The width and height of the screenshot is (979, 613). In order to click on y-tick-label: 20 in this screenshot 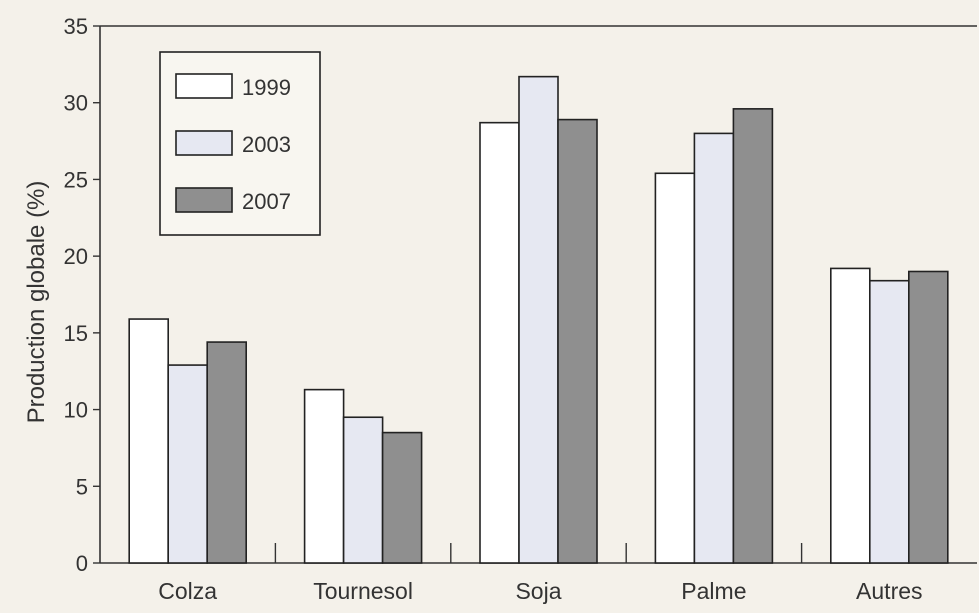, I will do `click(76, 256)`.